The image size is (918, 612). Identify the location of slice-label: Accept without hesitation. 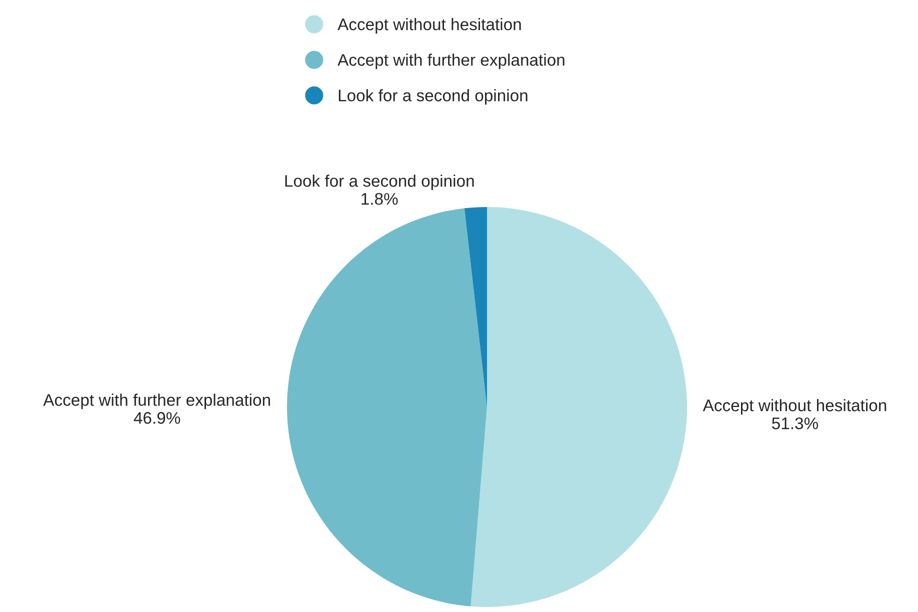
(794, 407).